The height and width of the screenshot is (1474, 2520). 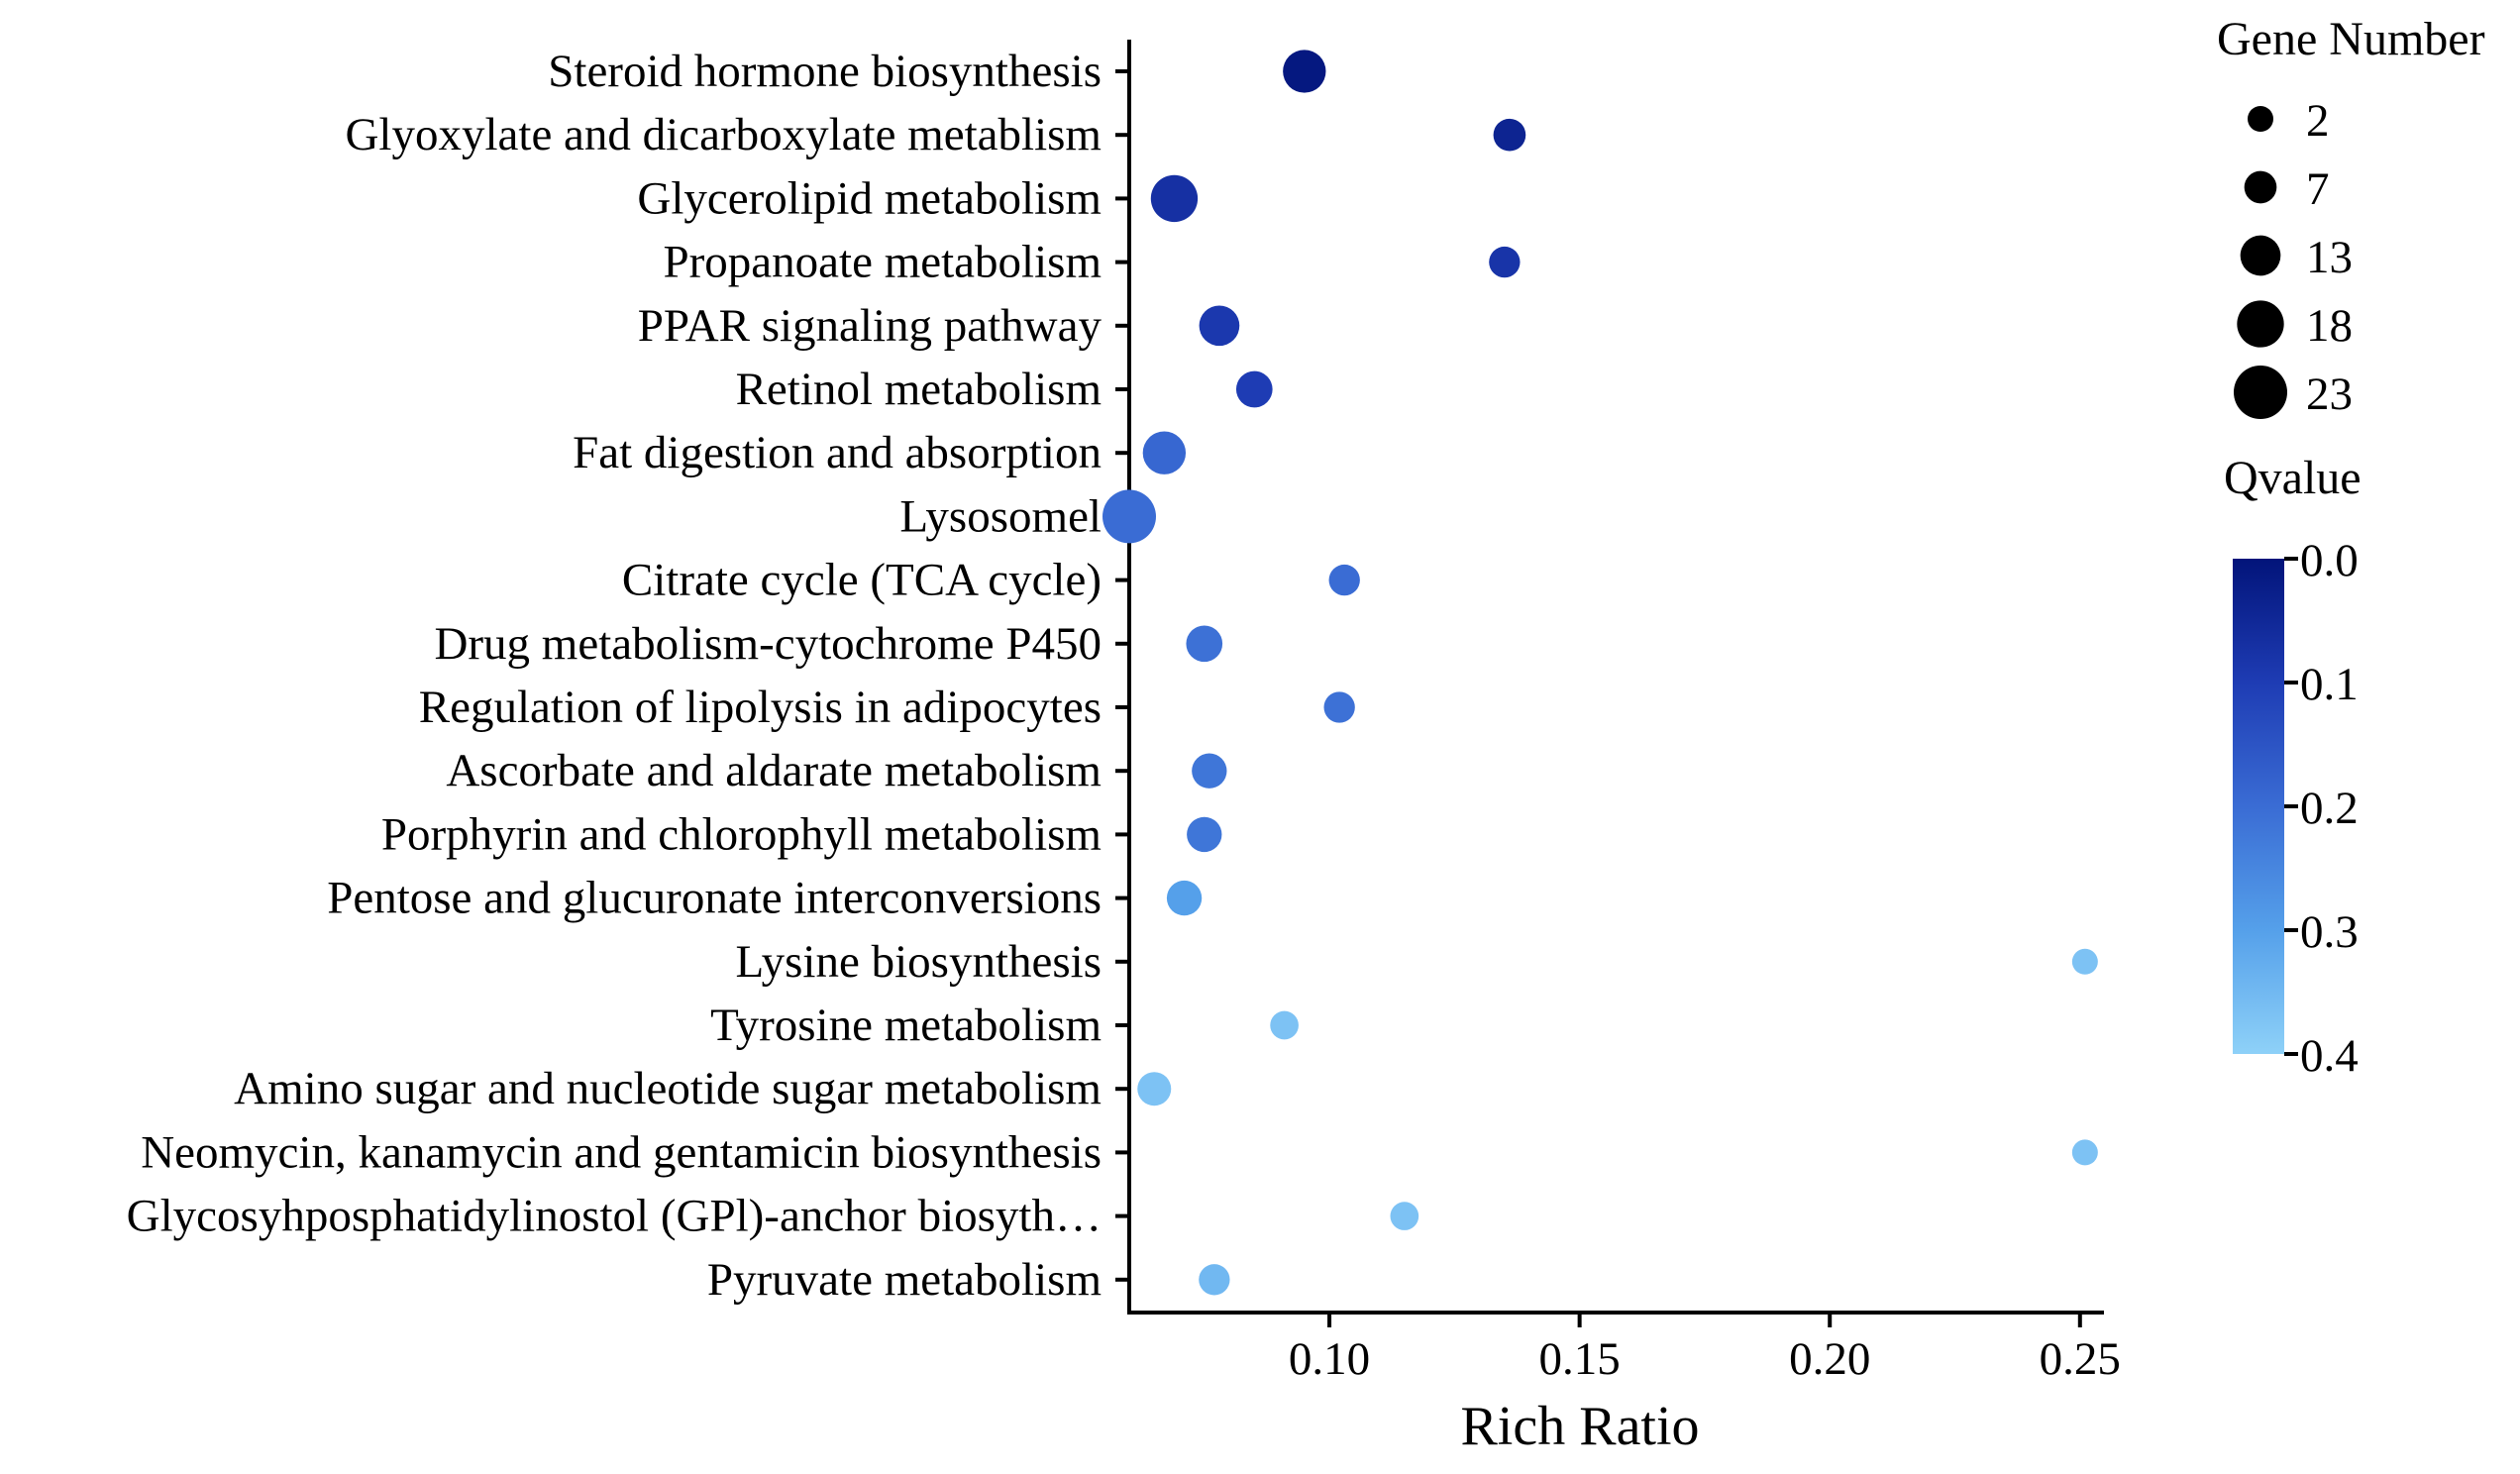 What do you see at coordinates (870, 326) in the screenshot?
I see `category-label: PPAR signaling pathway` at bounding box center [870, 326].